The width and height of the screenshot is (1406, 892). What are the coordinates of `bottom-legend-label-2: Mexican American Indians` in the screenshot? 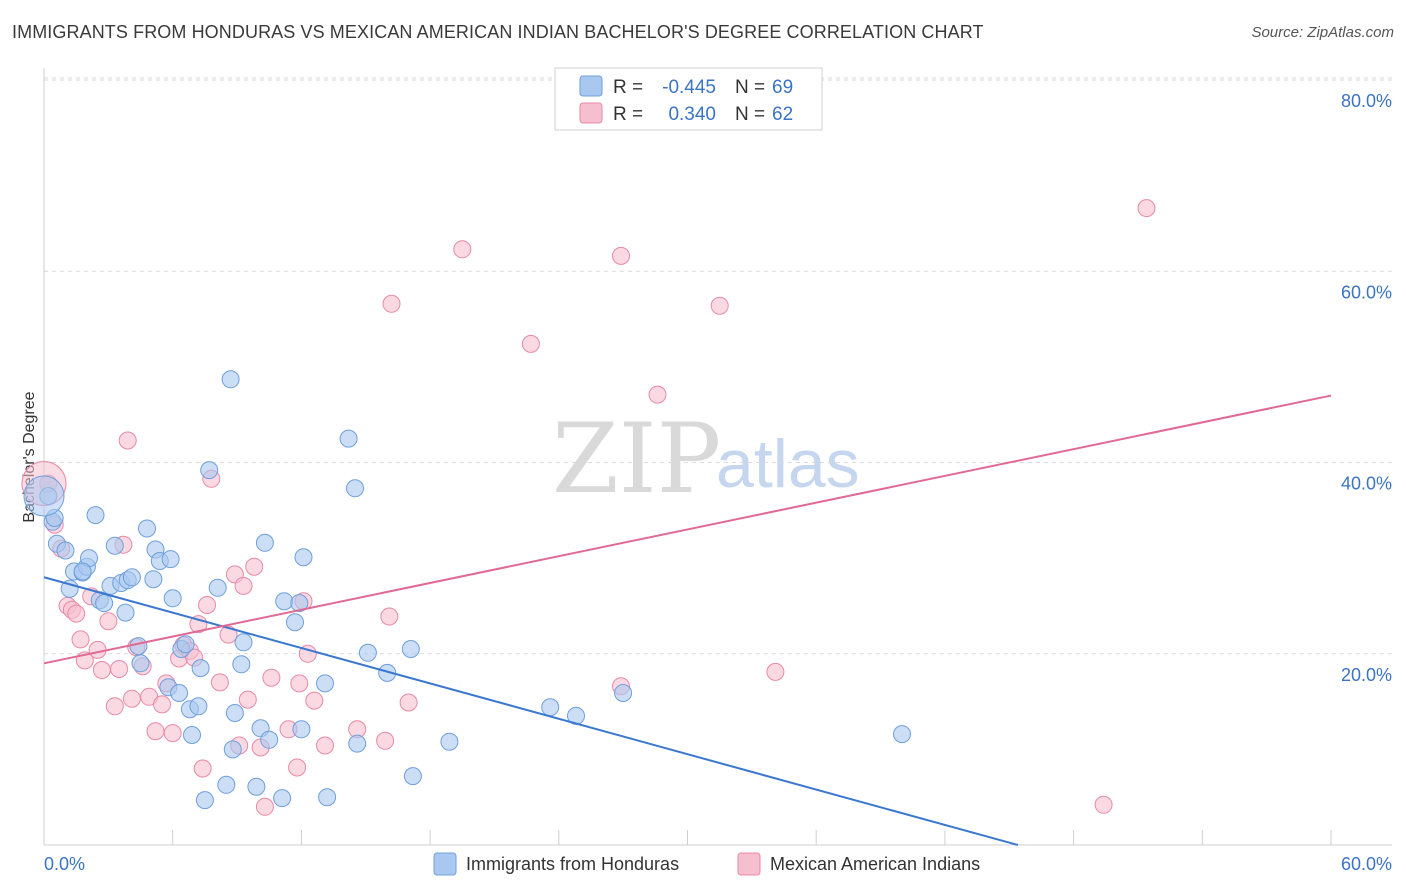 It's located at (875, 864).